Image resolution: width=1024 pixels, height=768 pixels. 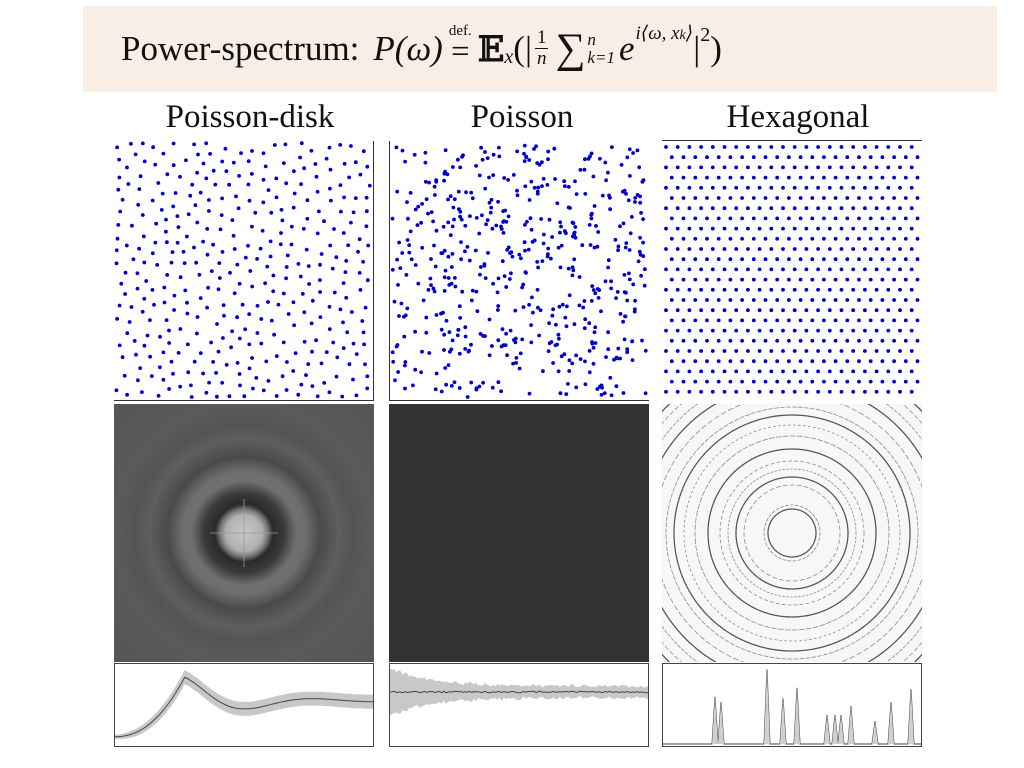 I want to click on spectrum-poisson-svg, so click(x=519, y=533).